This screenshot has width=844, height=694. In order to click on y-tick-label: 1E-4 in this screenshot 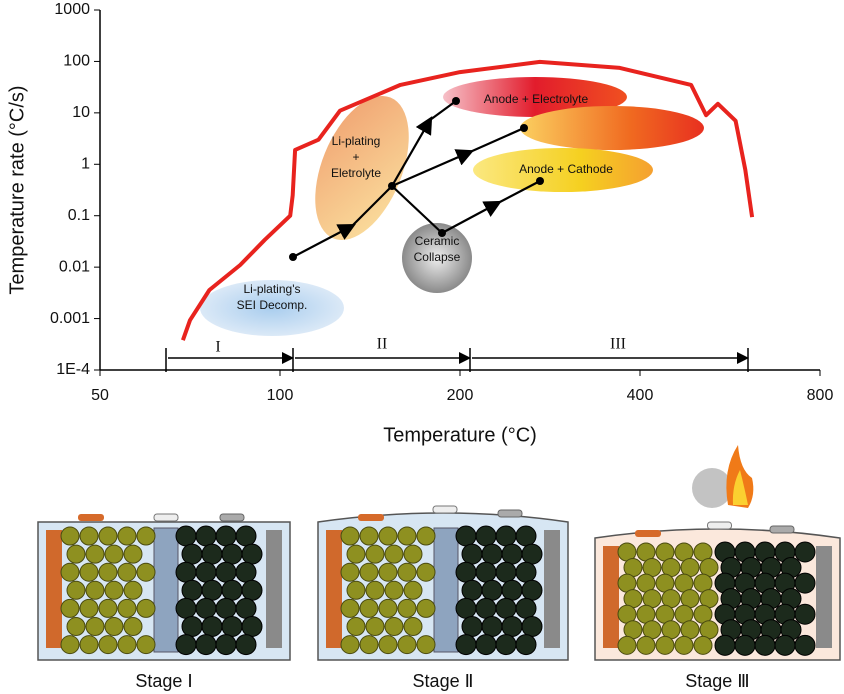, I will do `click(73, 369)`.